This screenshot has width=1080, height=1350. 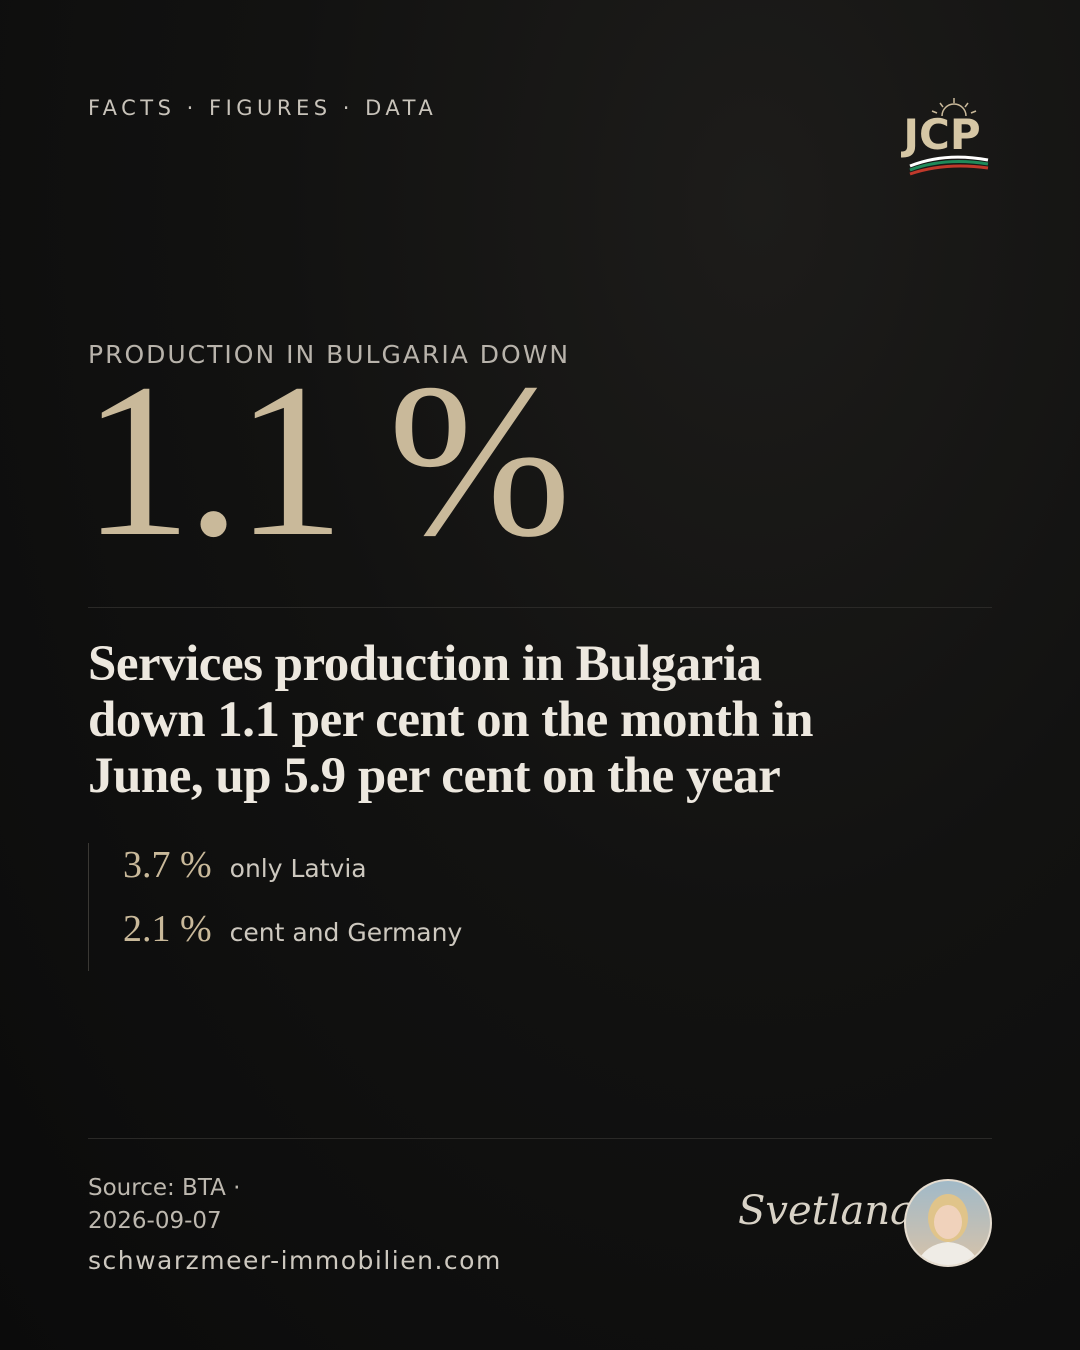 What do you see at coordinates (167, 929) in the screenshot?
I see `stat-value: 2.1 %` at bounding box center [167, 929].